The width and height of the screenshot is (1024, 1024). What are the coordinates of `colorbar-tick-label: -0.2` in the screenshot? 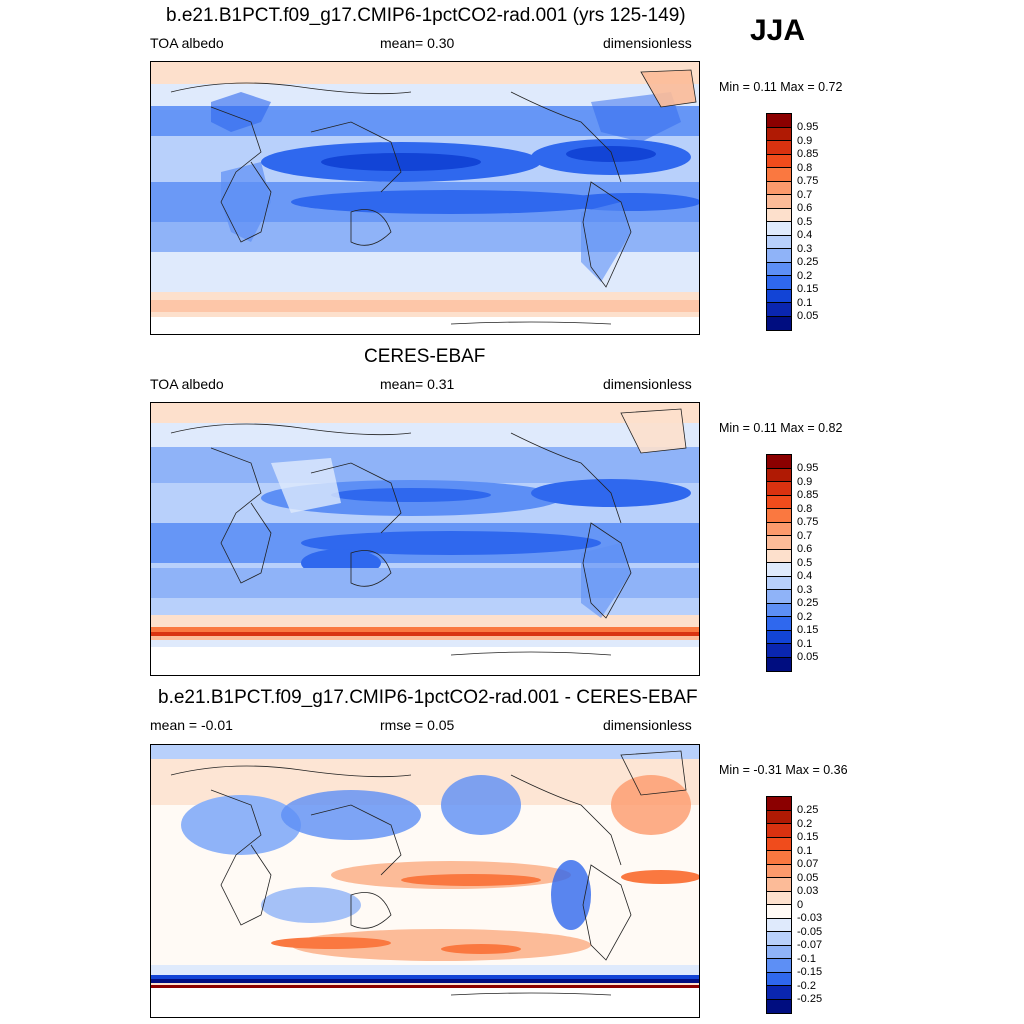 It's located at (806, 985).